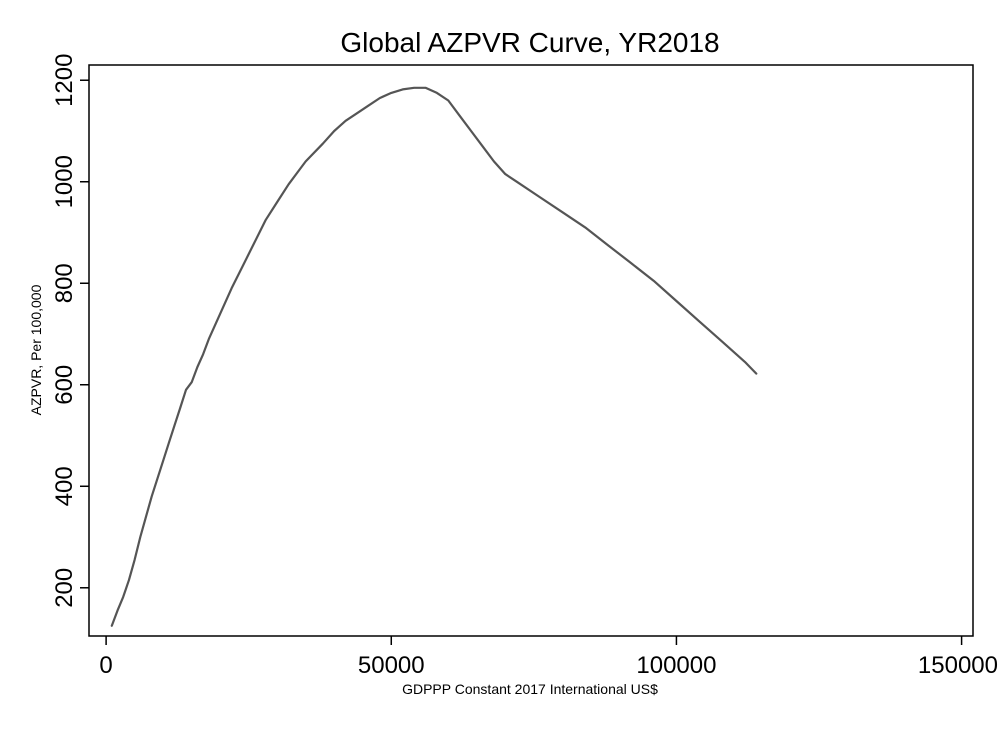  What do you see at coordinates (64, 181) in the screenshot?
I see `y-tick-label: 1000` at bounding box center [64, 181].